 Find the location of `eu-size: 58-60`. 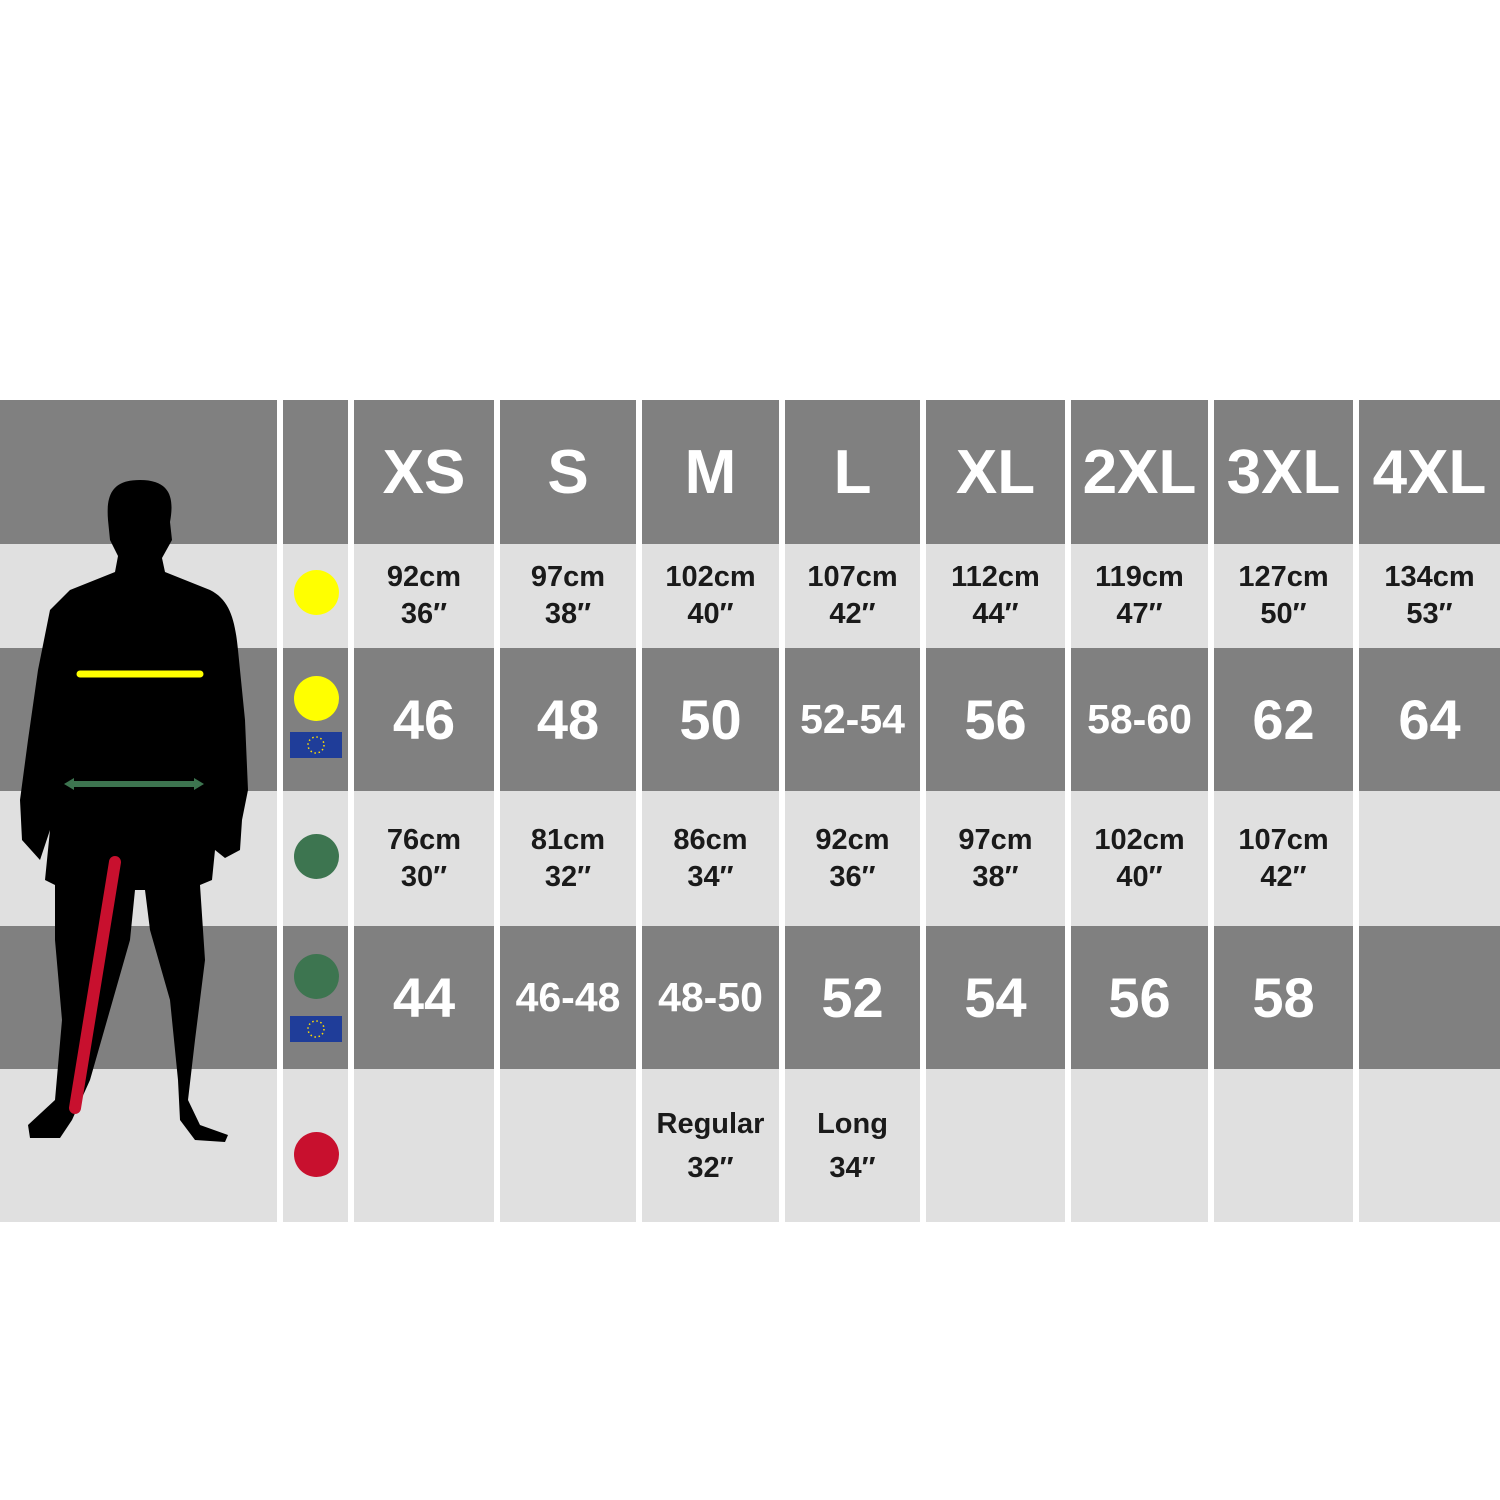

eu-size: 58-60 is located at coordinates (1139, 719).